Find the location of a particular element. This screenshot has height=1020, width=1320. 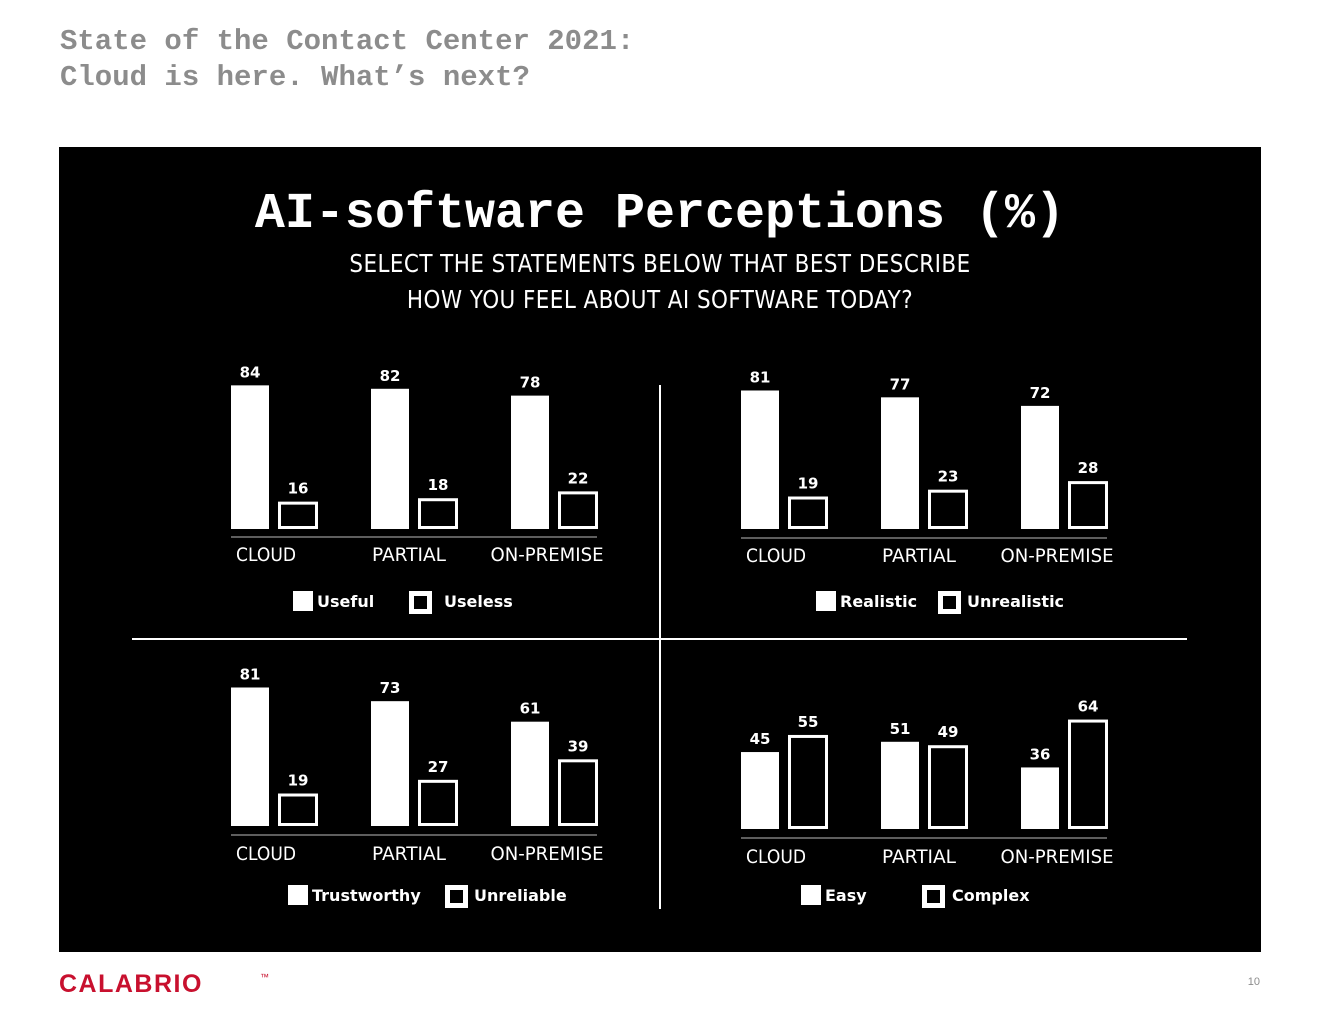

legend-swatch-easy is located at coordinates (811, 895).